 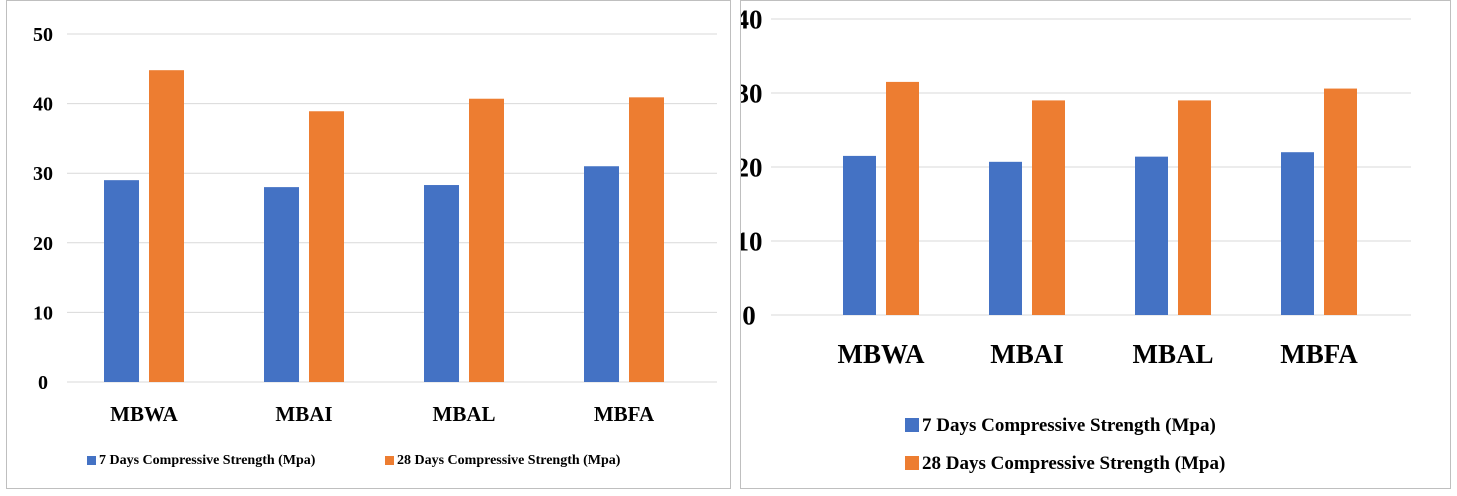 What do you see at coordinates (43, 35) in the screenshot?
I see `y-tick-label: 50` at bounding box center [43, 35].